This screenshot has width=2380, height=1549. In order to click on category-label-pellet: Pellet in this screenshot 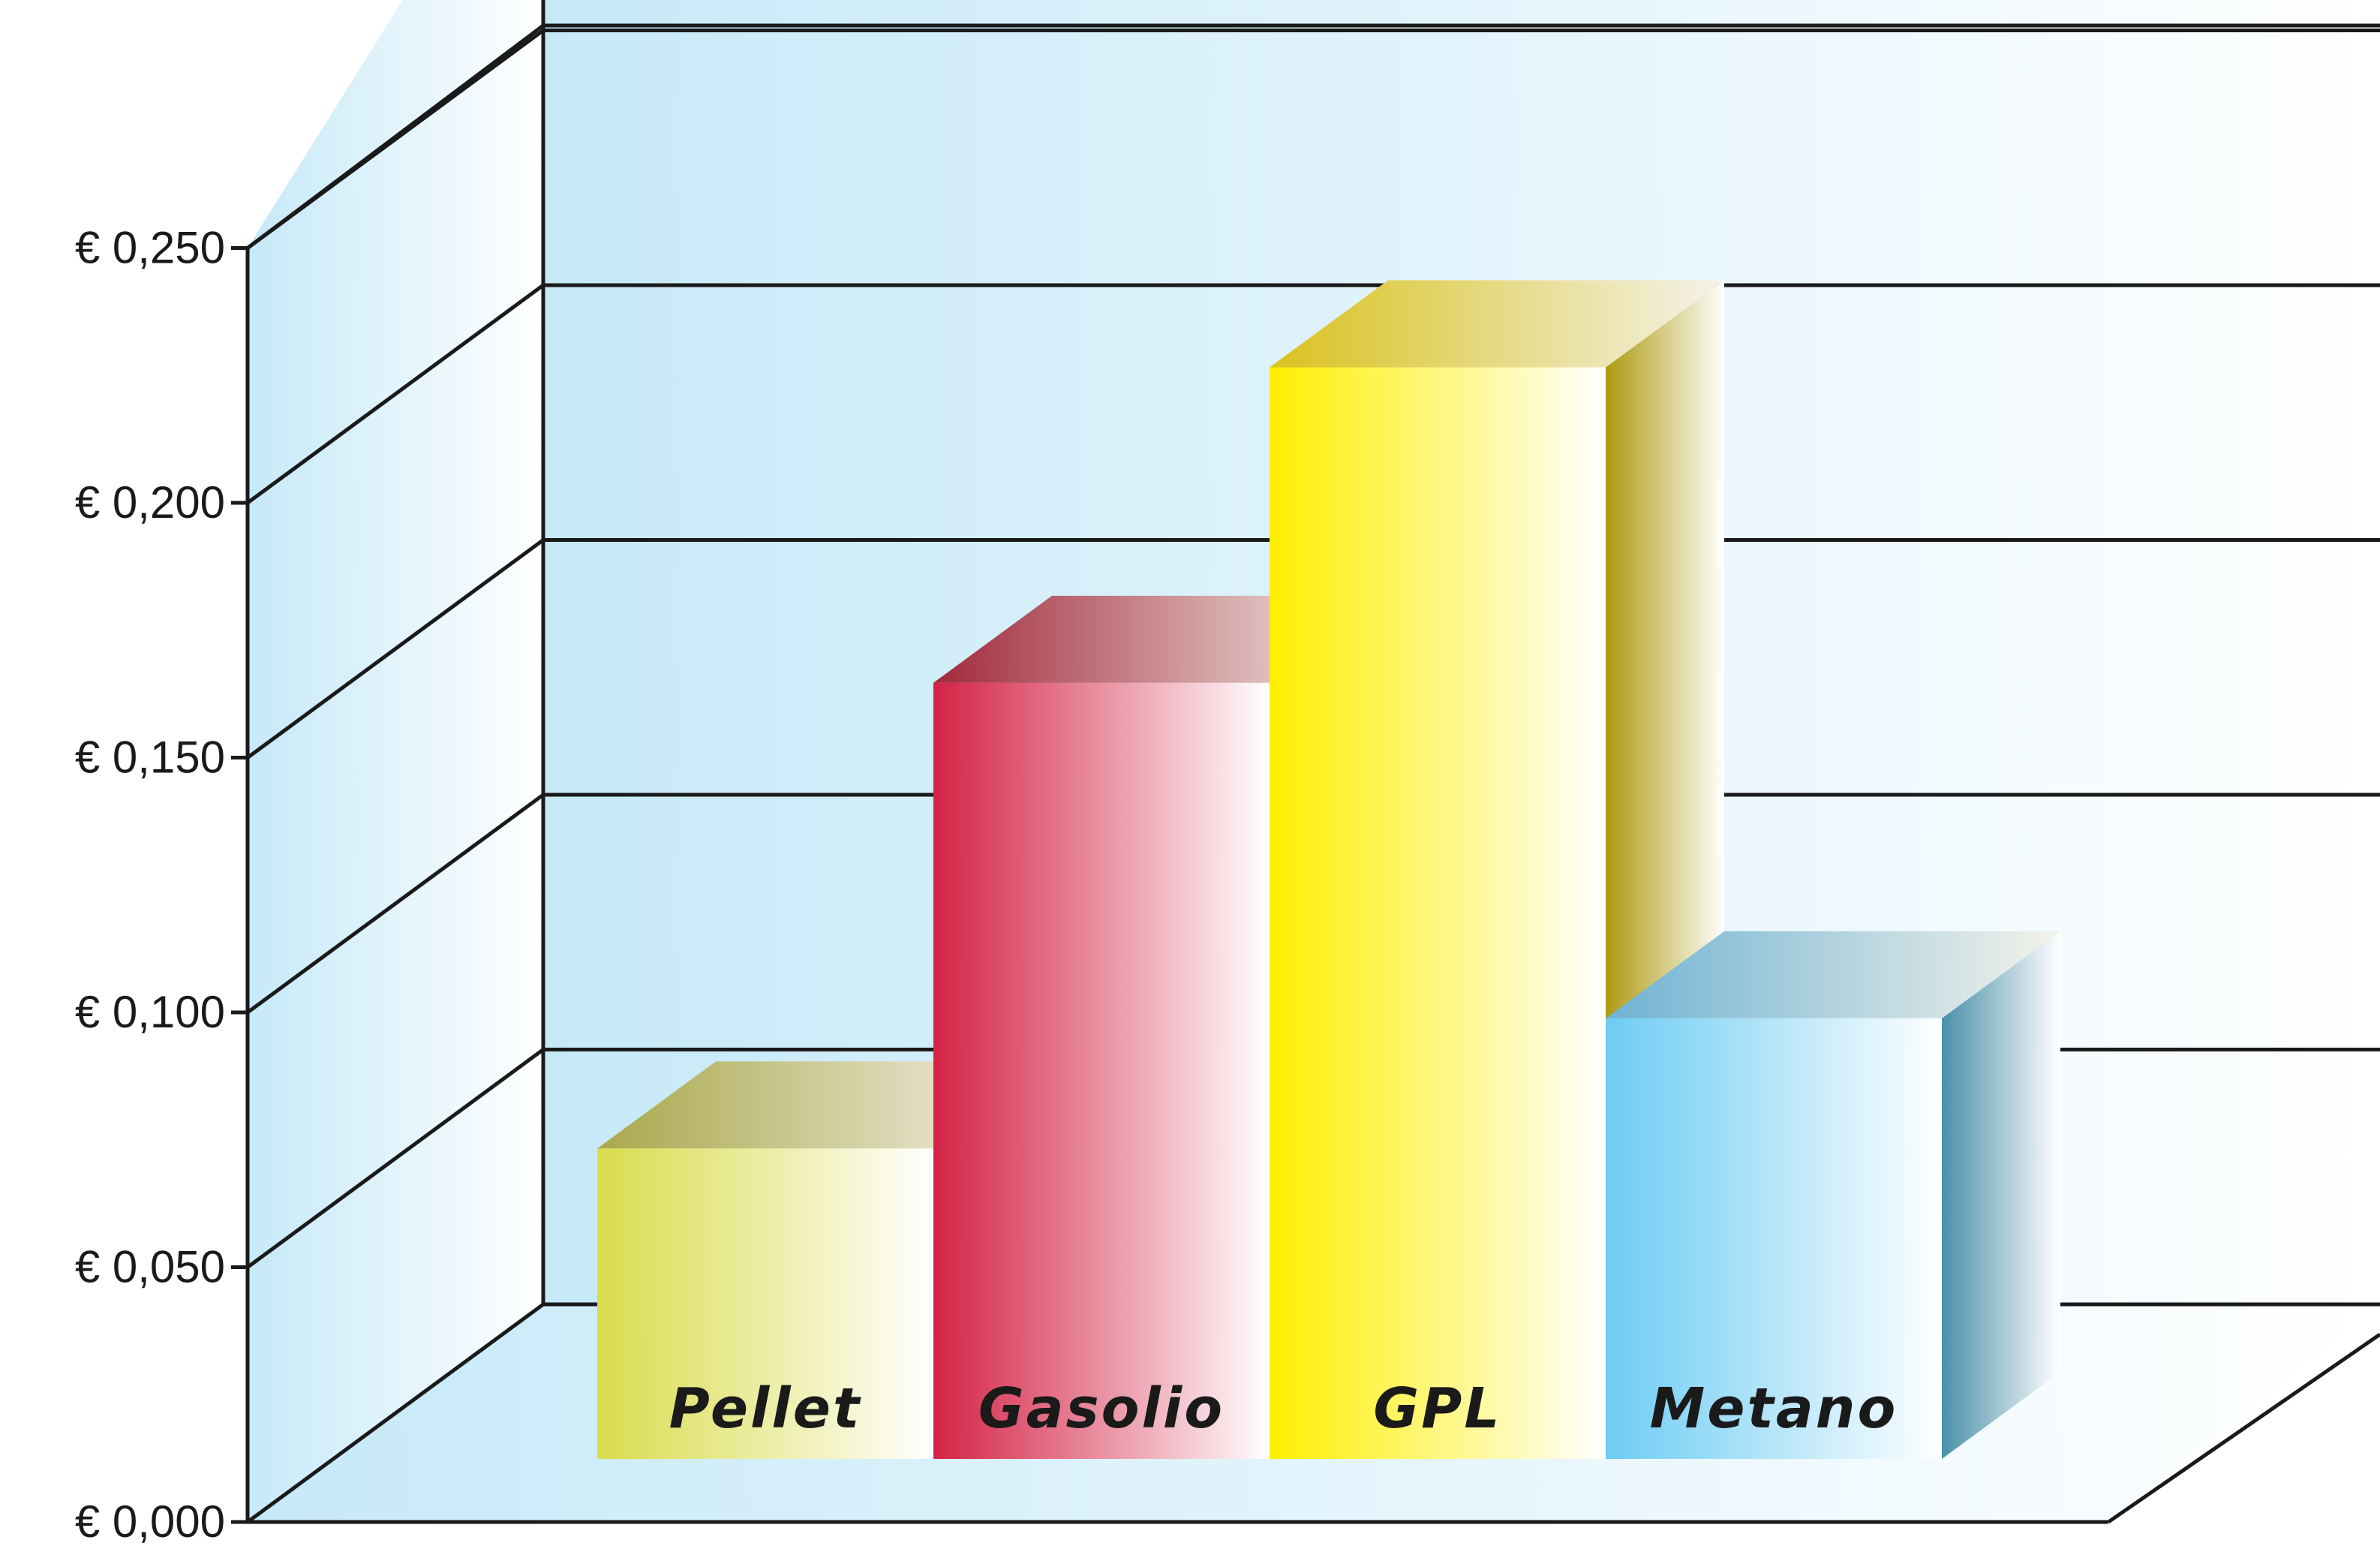, I will do `click(765, 1408)`.